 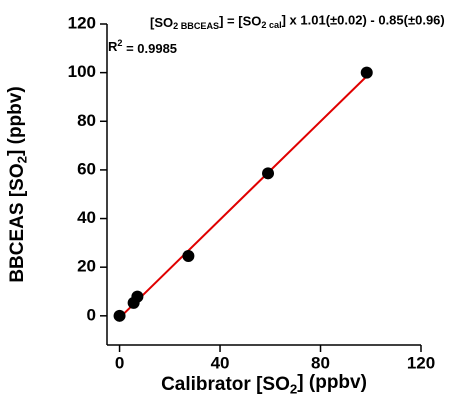 I want to click on r-squared: R2 = 0.9985, so click(x=142, y=47).